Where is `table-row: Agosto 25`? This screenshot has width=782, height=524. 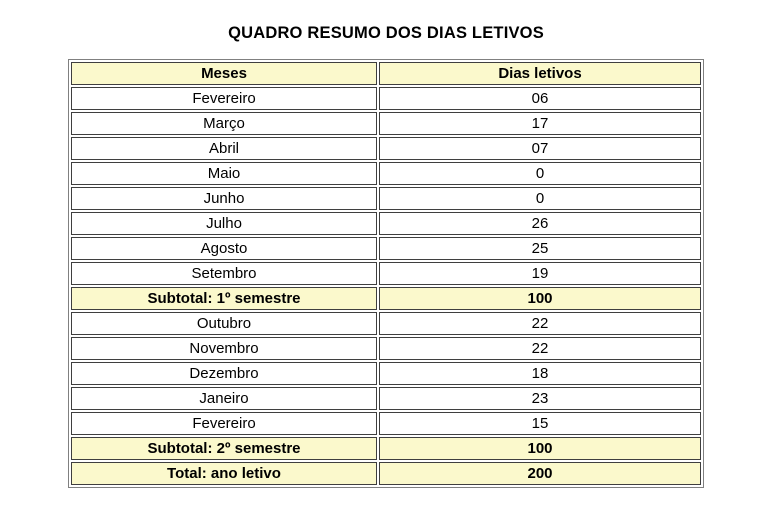 table-row: Agosto 25 is located at coordinates (386, 248).